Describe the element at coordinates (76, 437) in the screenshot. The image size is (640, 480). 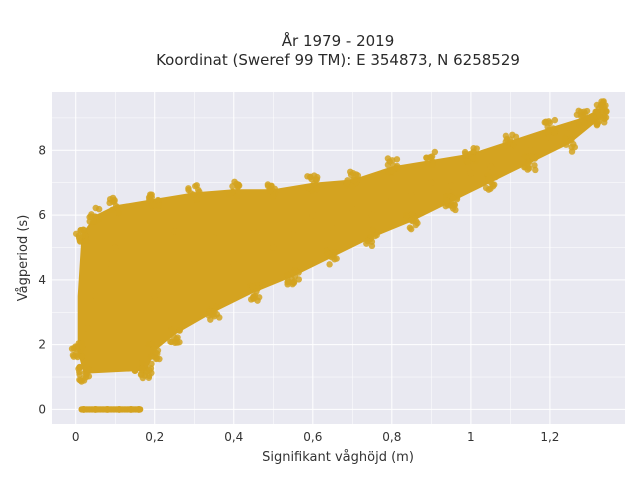
I see `x-tick-label: 0` at that location.